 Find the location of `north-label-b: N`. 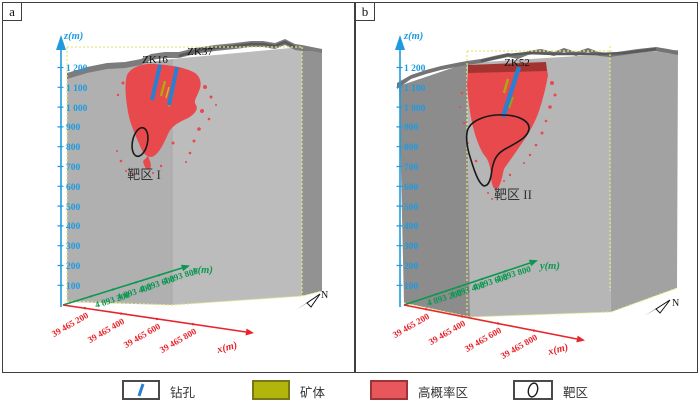

north-label-b: N is located at coordinates (675, 303).